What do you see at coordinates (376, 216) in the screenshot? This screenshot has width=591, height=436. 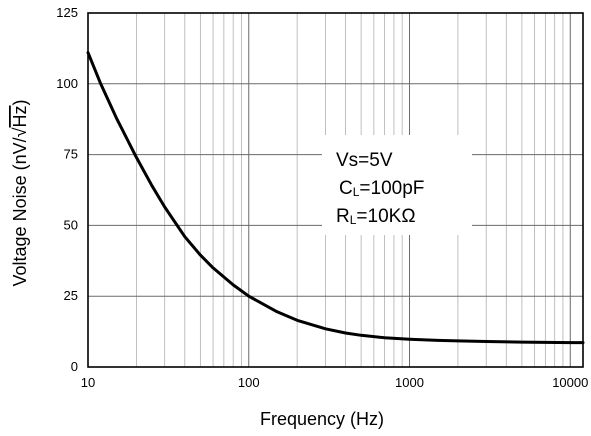 I see `annotation-rl: RL=10KΩ` at bounding box center [376, 216].